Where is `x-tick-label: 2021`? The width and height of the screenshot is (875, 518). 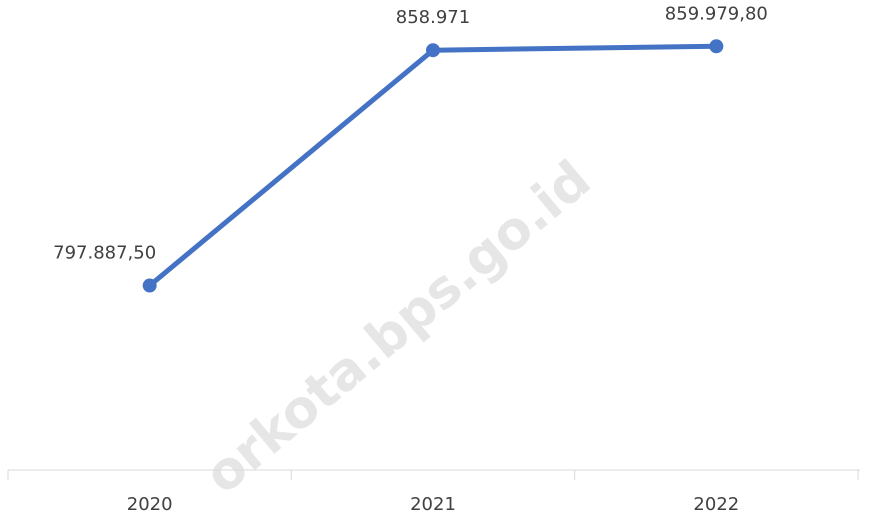 x-tick-label: 2021 is located at coordinates (433, 504).